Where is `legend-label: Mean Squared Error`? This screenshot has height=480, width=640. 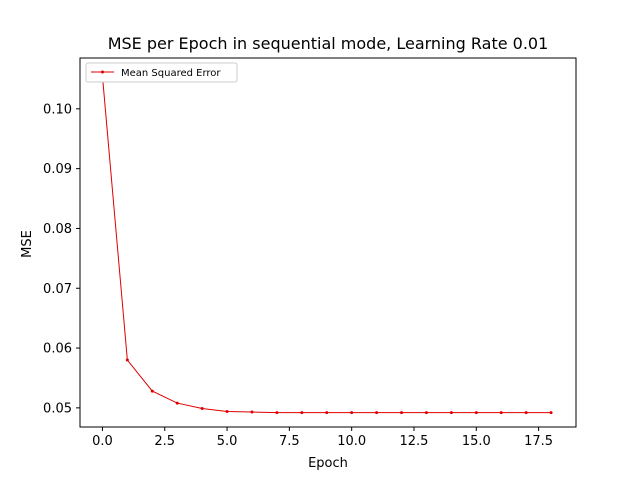 legend-label: Mean Squared Error is located at coordinates (171, 73).